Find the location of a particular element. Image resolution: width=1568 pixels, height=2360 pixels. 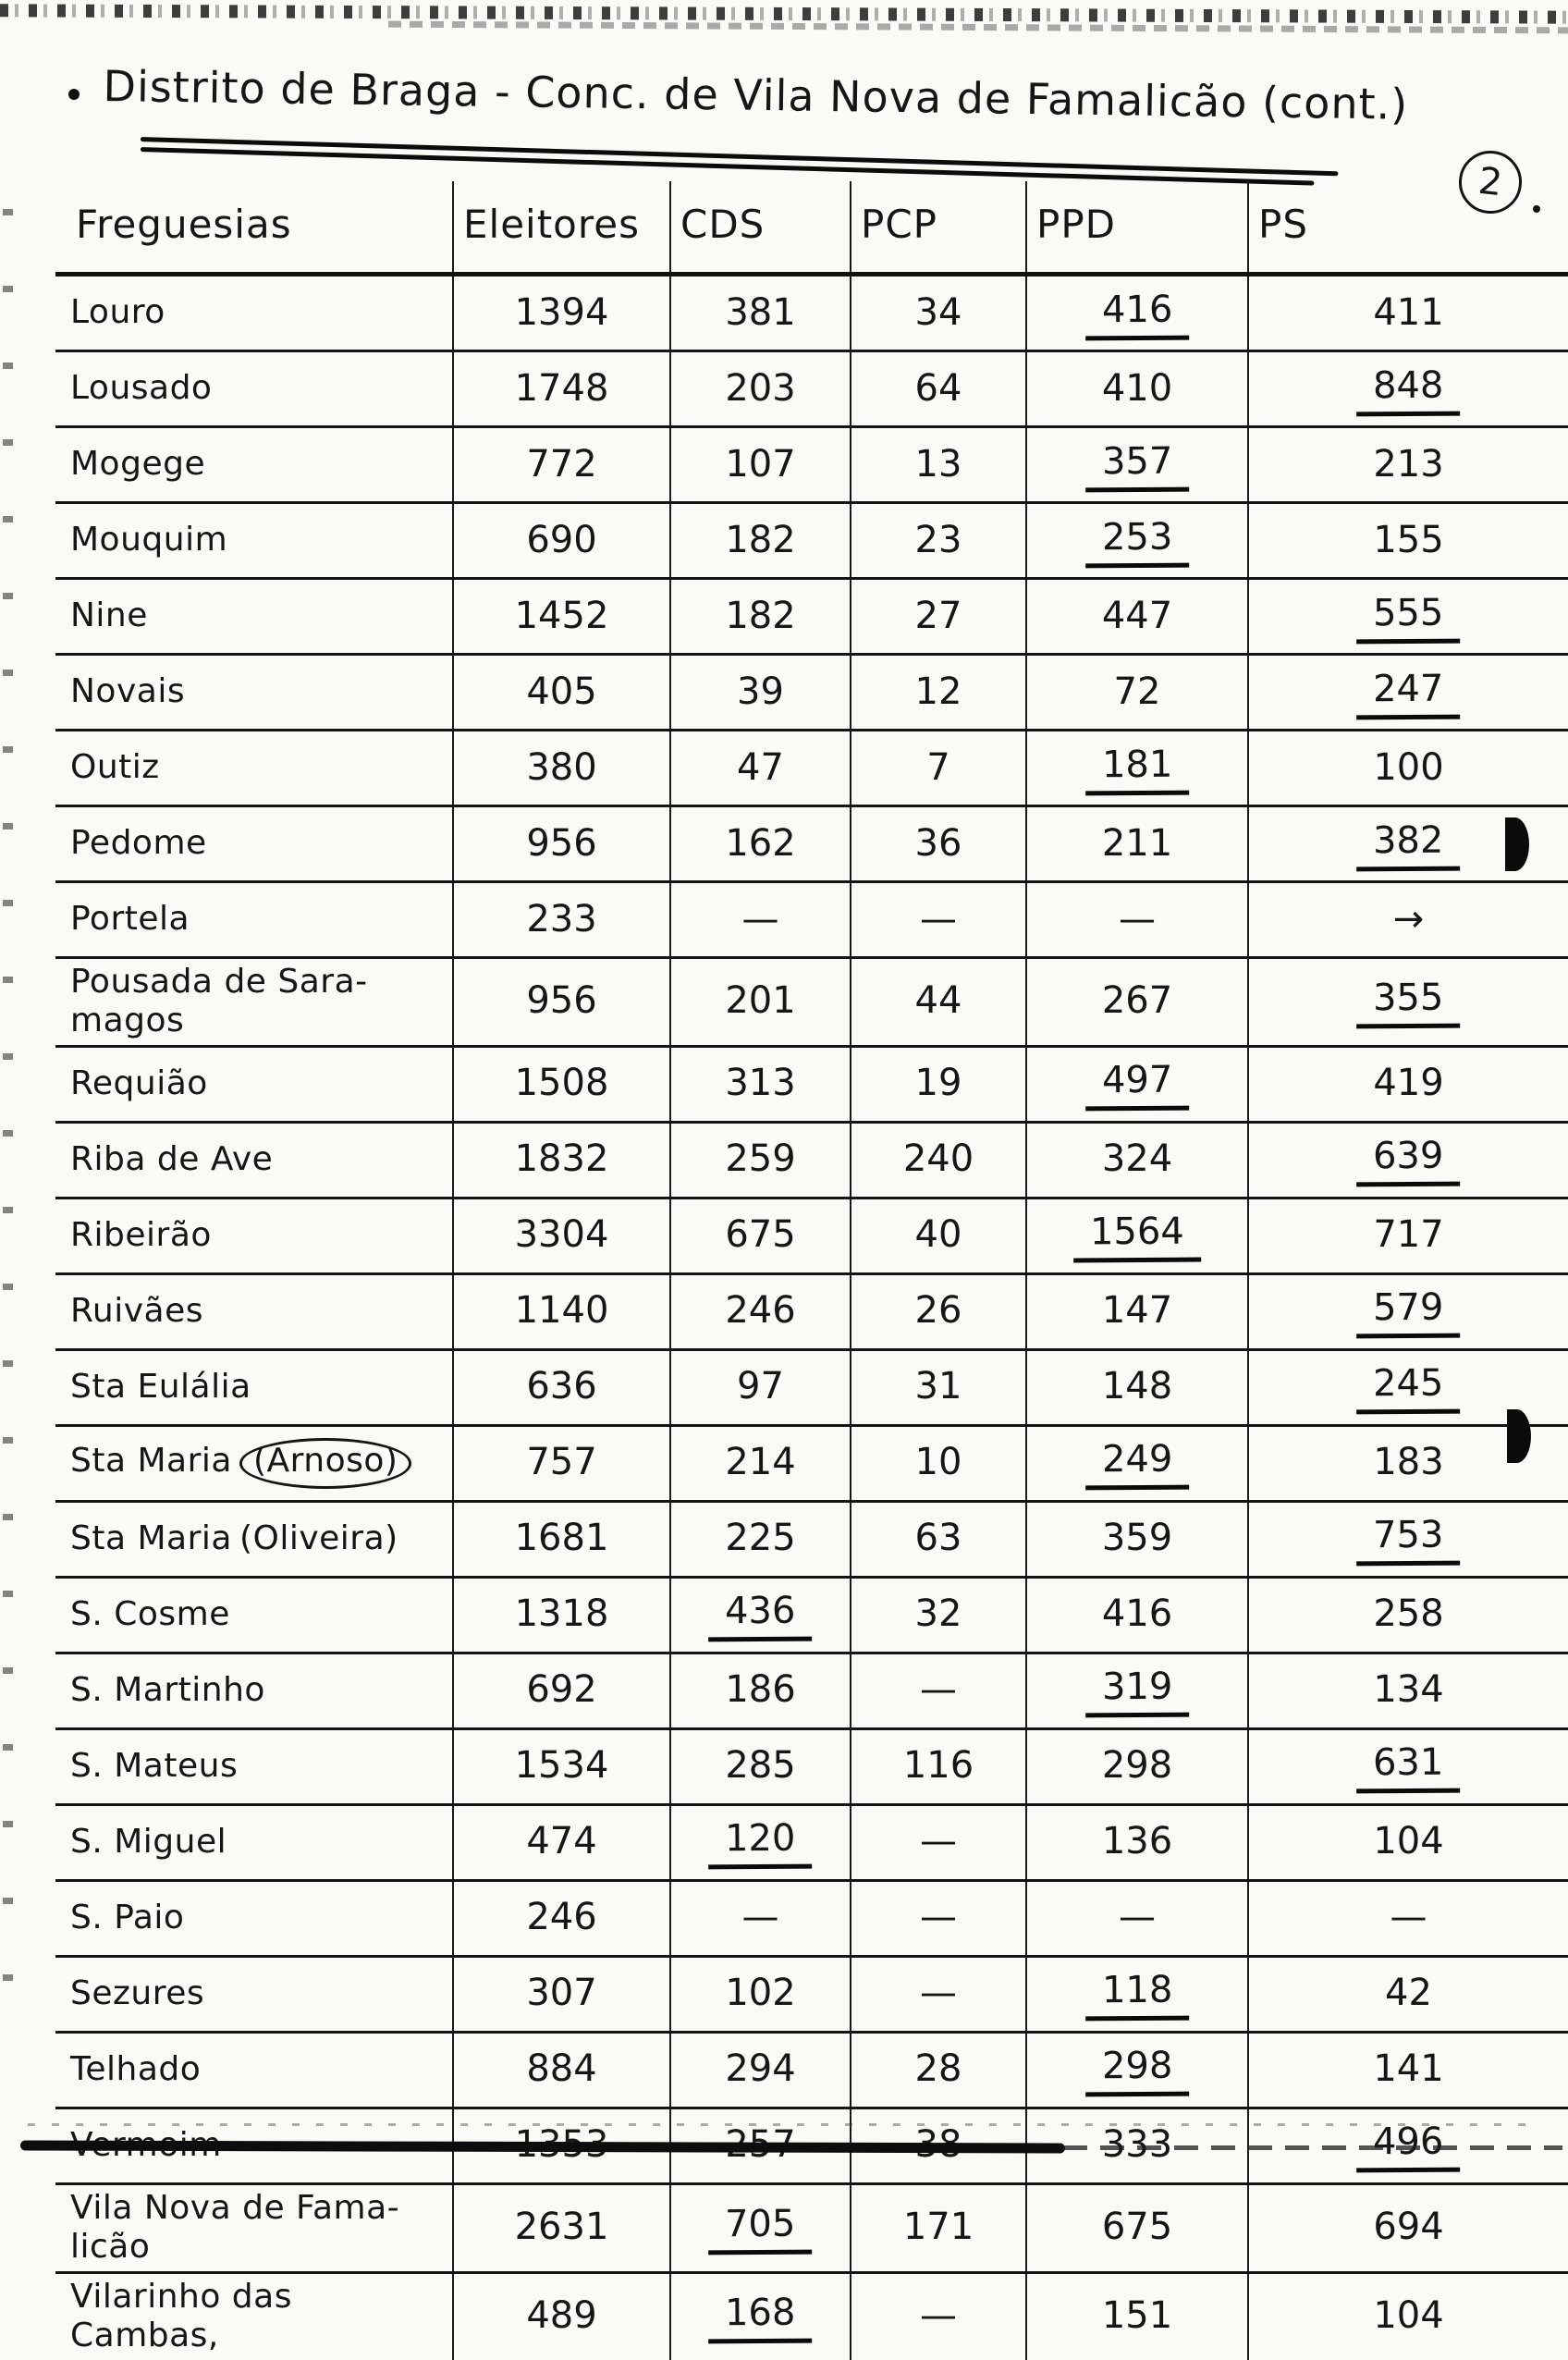

ppd-votes-value: 357 is located at coordinates (1137, 465).